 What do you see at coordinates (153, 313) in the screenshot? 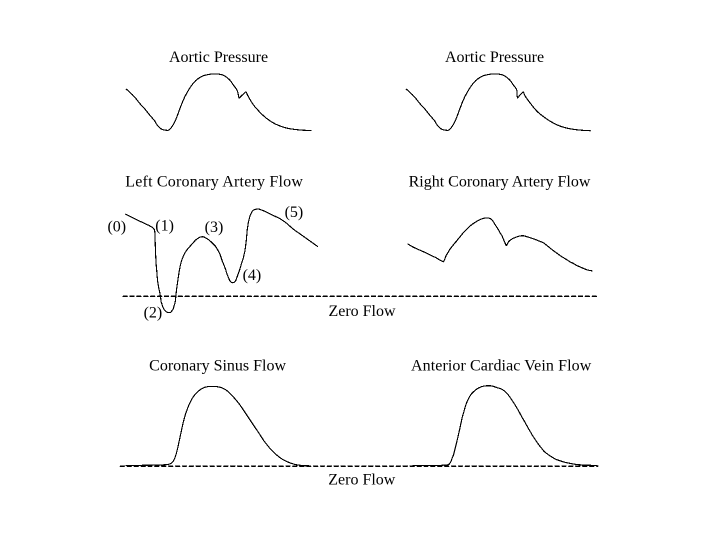
I see `svg-text: (2)` at bounding box center [153, 313].